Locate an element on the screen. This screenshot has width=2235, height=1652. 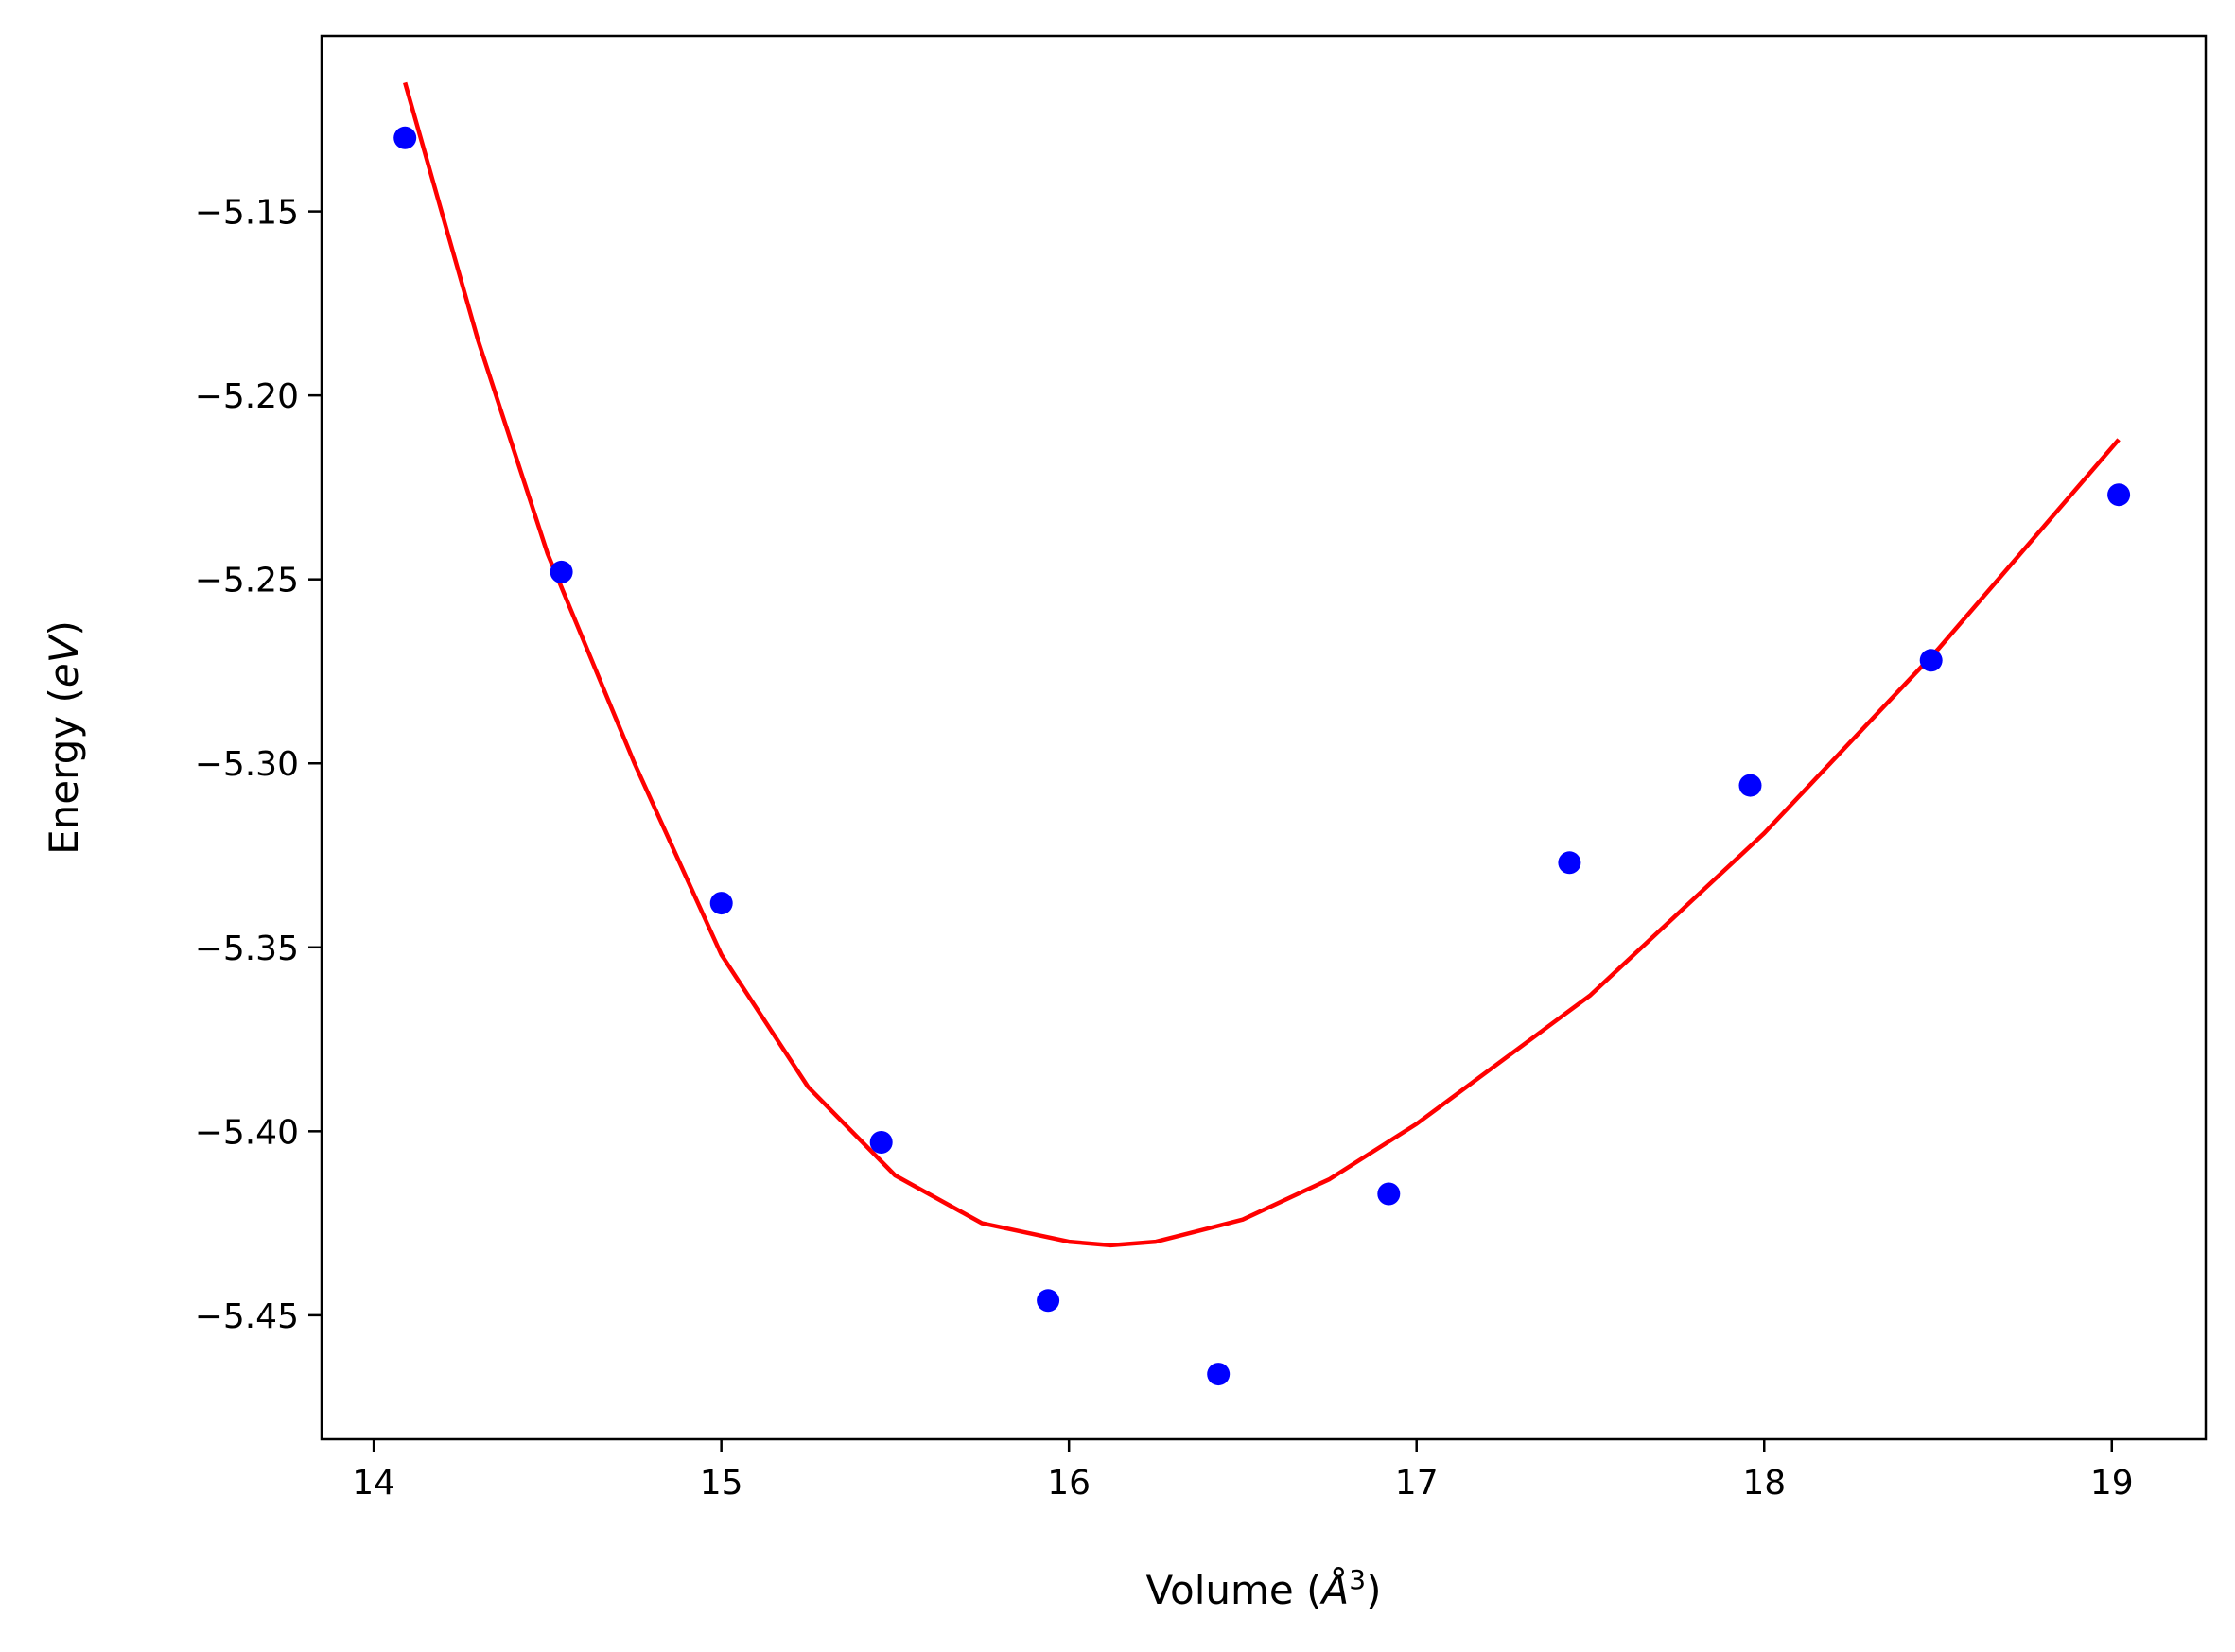
y-tick-label: −5.45 is located at coordinates (247, 1317).